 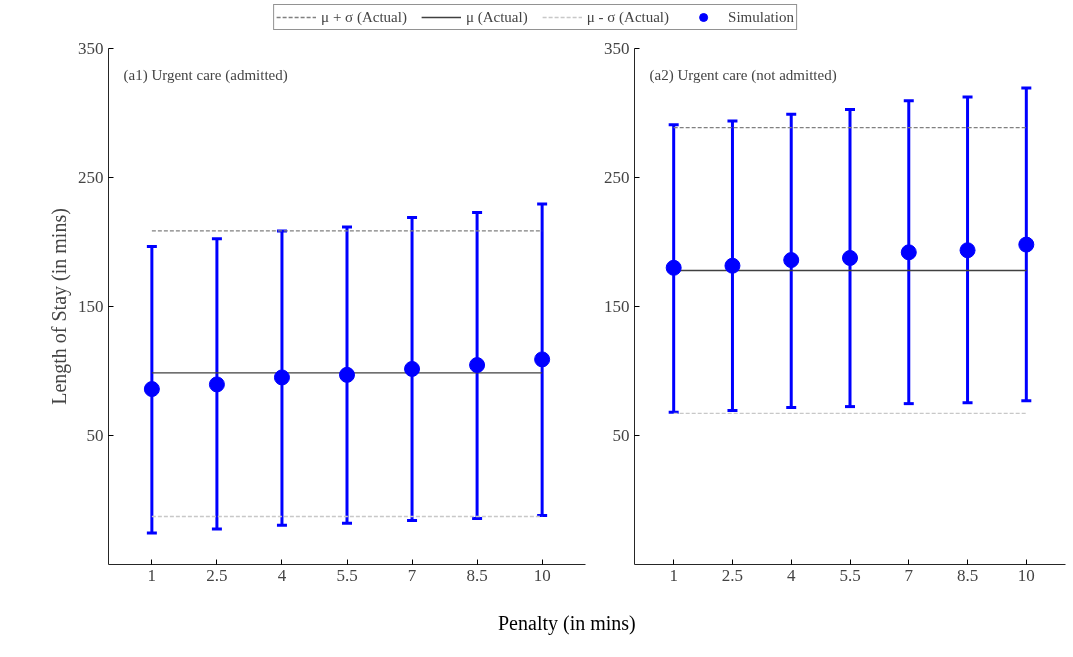 What do you see at coordinates (628, 17) in the screenshot?
I see `legend-label: μ - σ (Actual)` at bounding box center [628, 17].